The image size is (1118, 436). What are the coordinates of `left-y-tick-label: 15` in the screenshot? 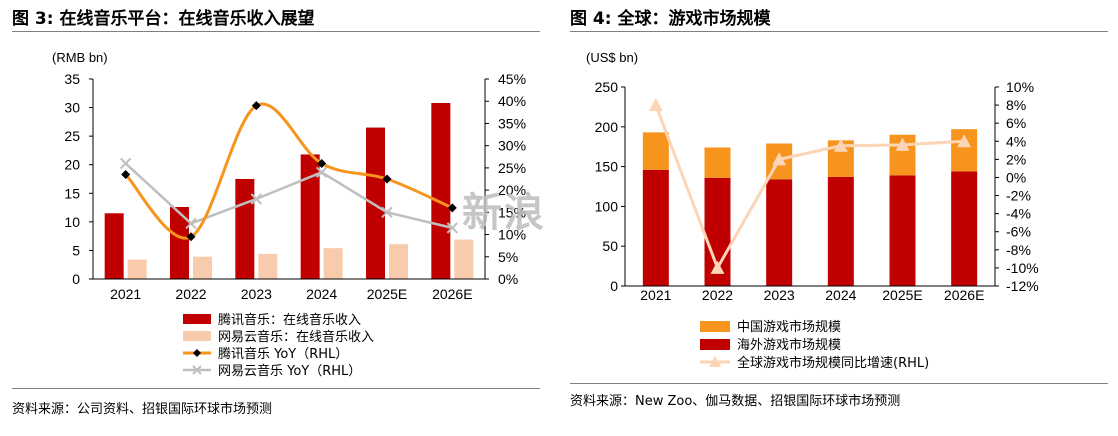 It's located at (72, 193).